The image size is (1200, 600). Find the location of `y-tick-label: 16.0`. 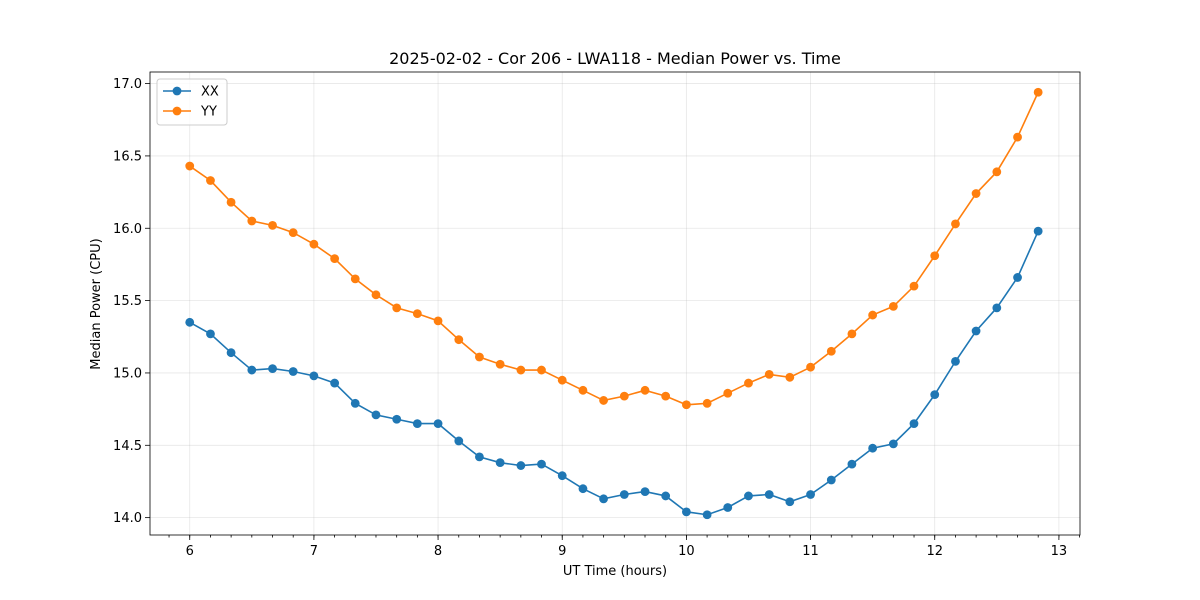

y-tick-label: 16.0 is located at coordinates (127, 229).